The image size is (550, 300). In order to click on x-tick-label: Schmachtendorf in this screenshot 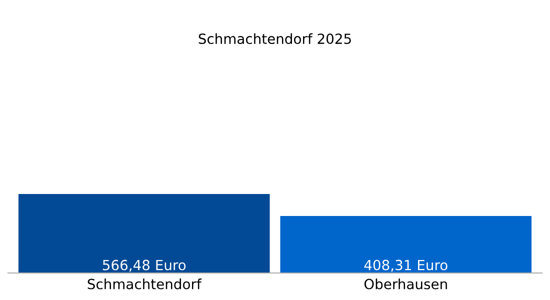, I will do `click(145, 284)`.